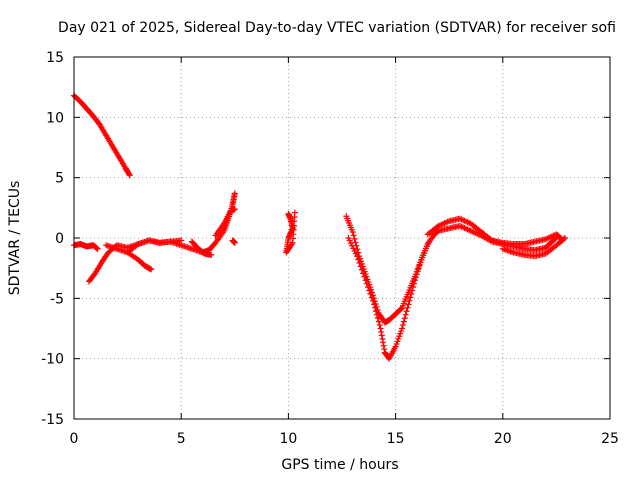 Image resolution: width=640 pixels, height=480 pixels. What do you see at coordinates (225, 222) in the screenshot?
I see `series-arc-g` at bounding box center [225, 222].